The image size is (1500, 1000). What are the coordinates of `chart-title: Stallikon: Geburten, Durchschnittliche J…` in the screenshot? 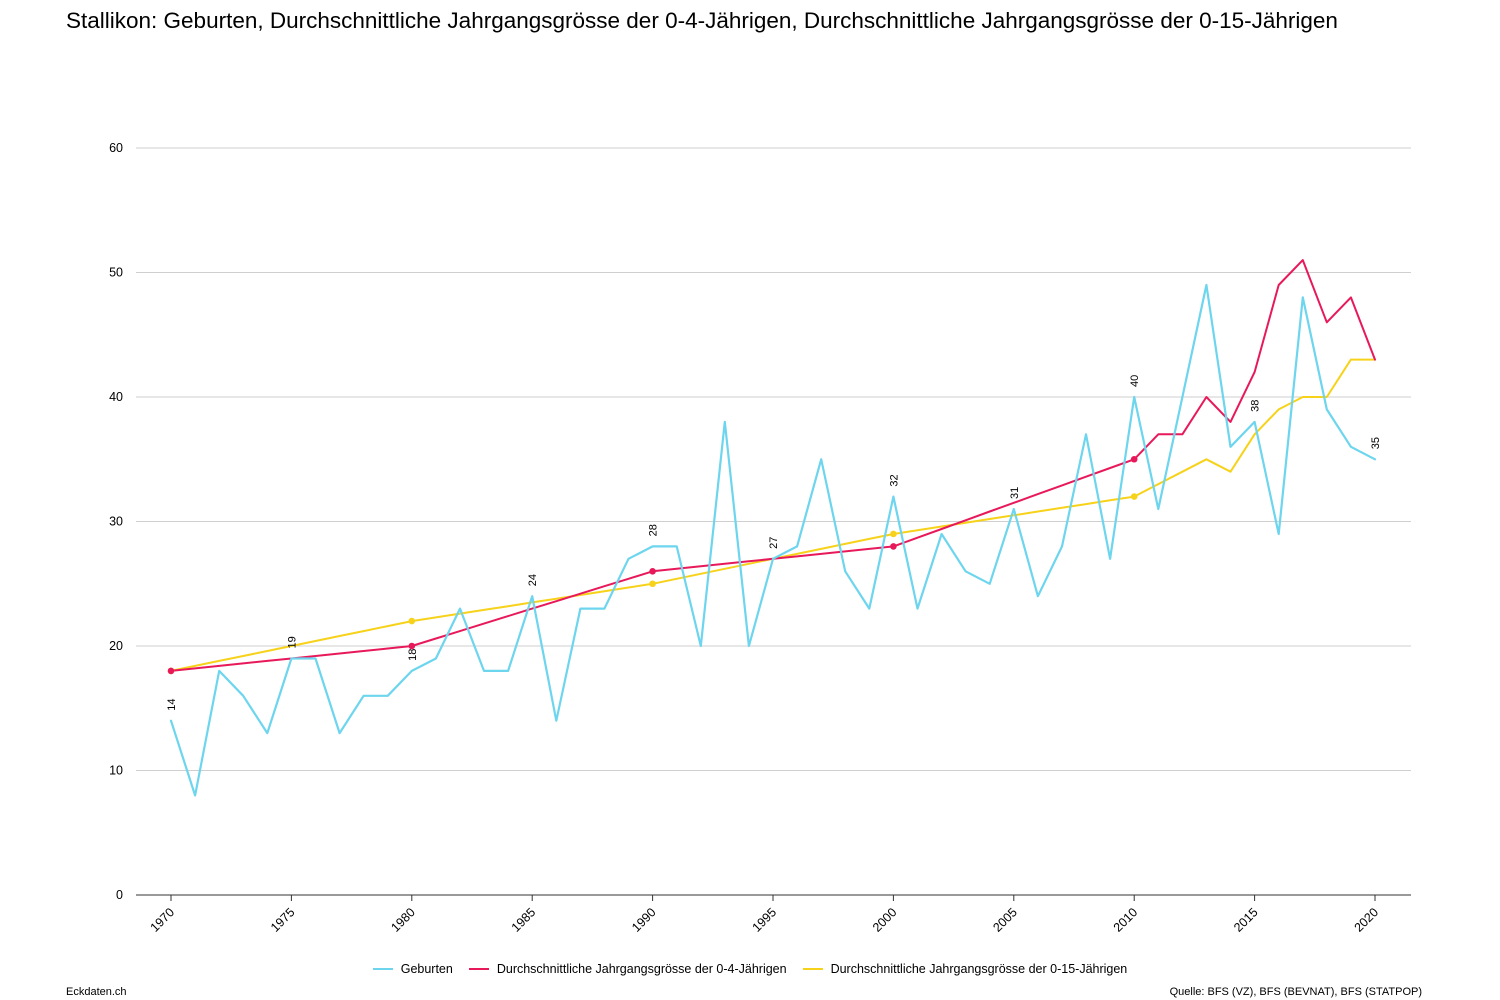 It's located at (702, 20).